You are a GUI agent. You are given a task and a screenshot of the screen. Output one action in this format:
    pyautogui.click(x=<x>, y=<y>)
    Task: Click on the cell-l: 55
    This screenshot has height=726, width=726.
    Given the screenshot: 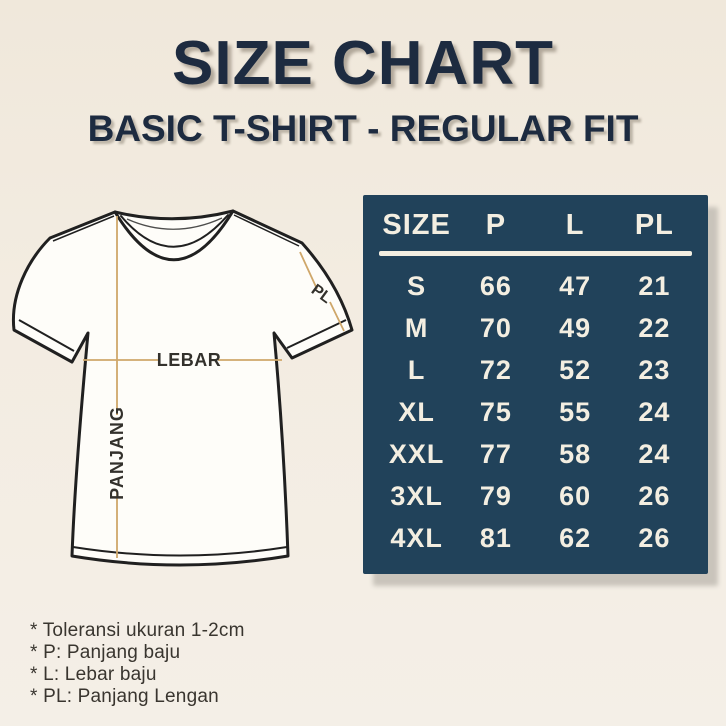 What is the action you would take?
    pyautogui.click(x=575, y=411)
    